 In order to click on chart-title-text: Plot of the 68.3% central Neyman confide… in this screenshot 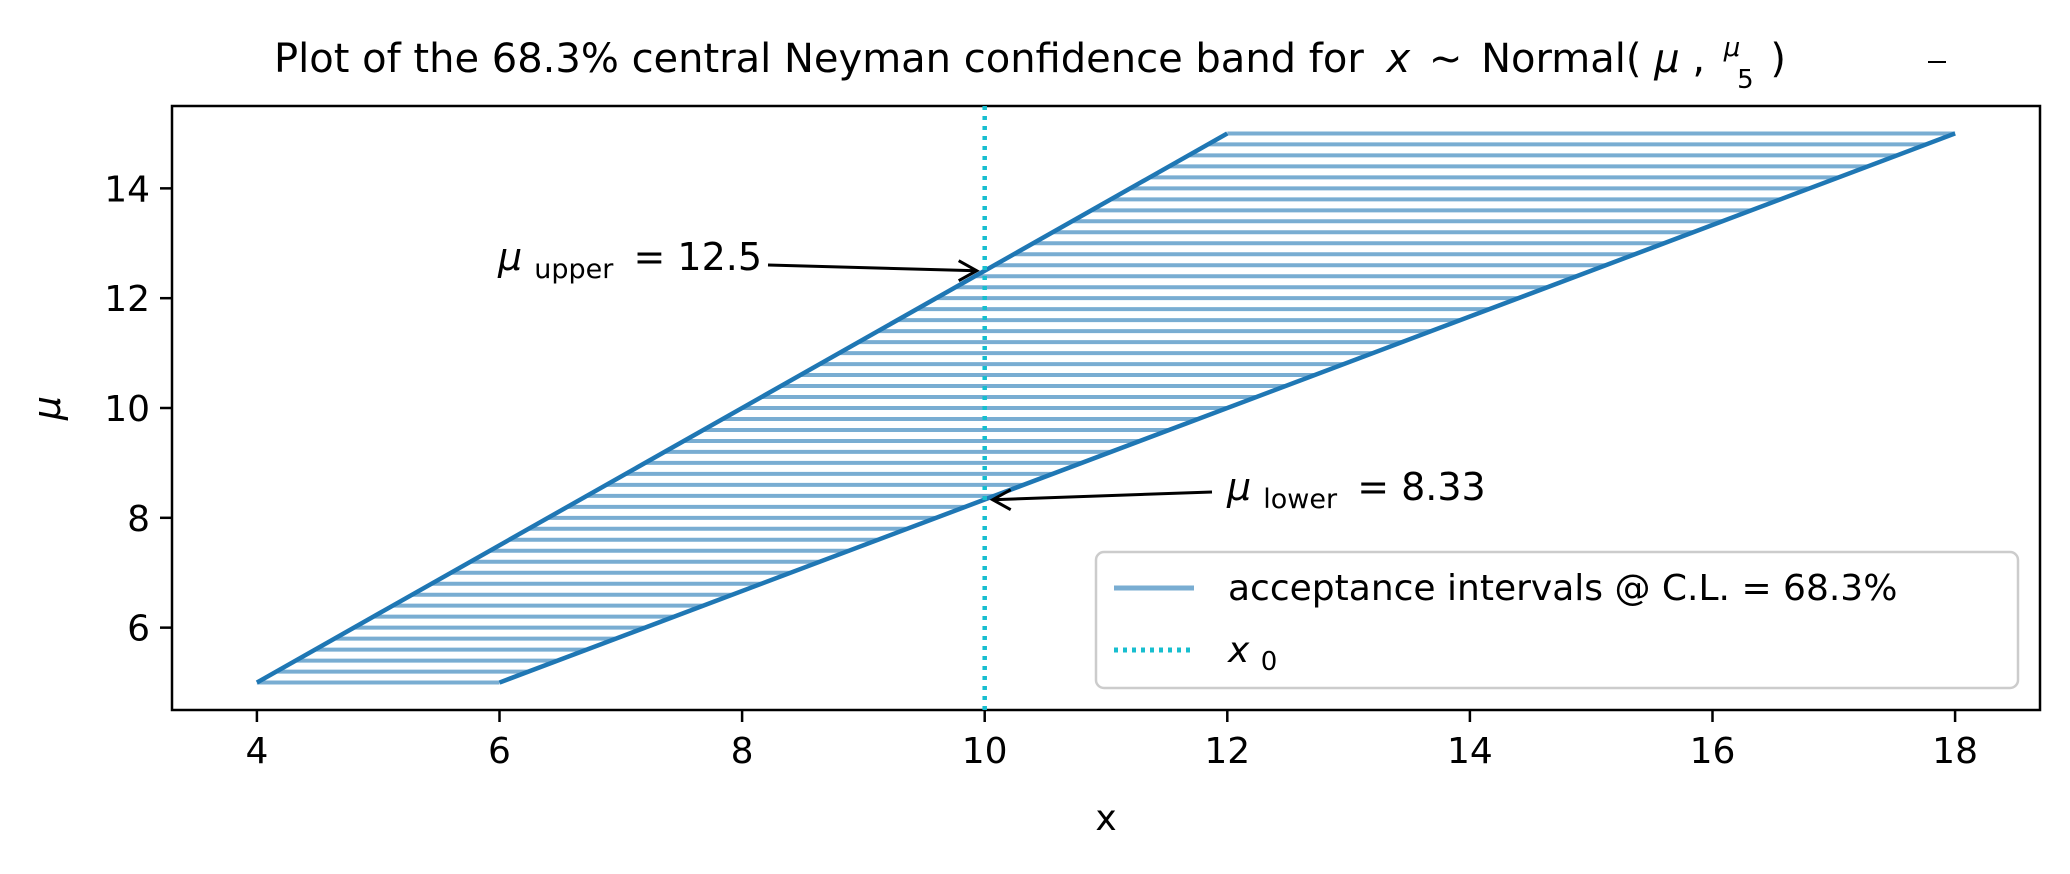, I will do `click(819, 59)`.